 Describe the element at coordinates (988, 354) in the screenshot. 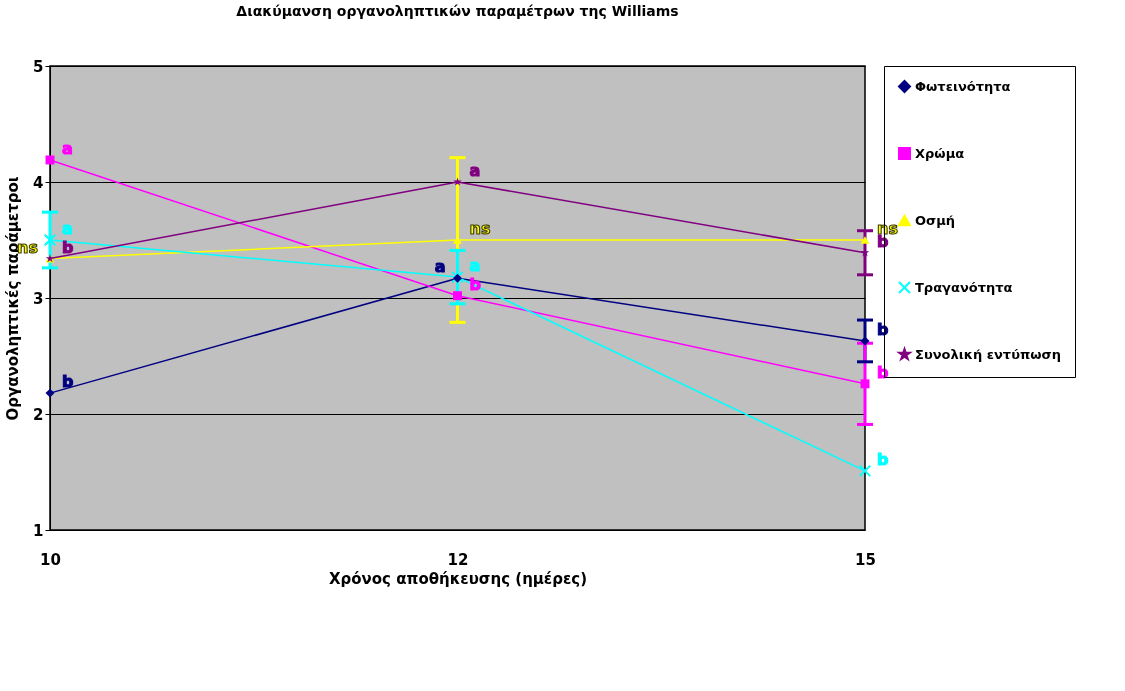

I see `legend-label: Συνολική εντύπωση` at that location.